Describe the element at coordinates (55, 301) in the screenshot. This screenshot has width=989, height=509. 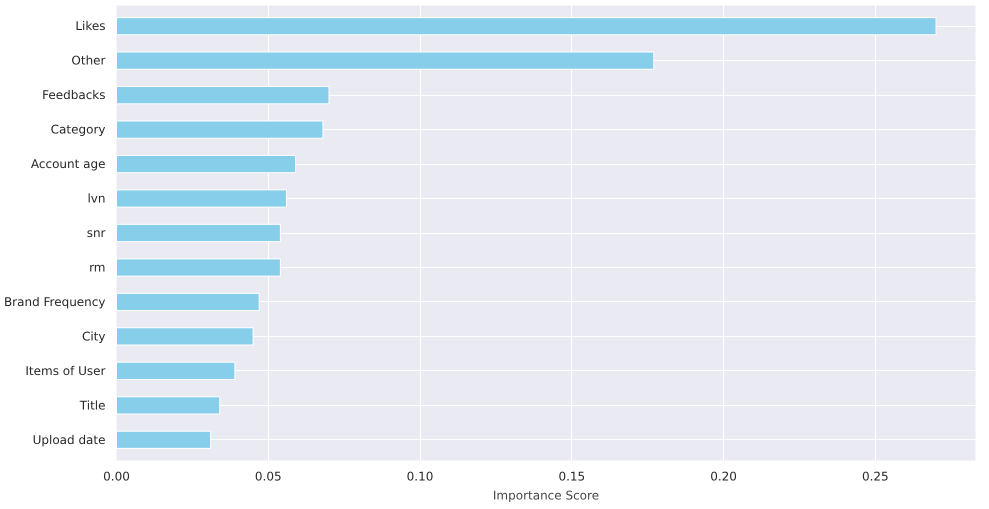
I see `y-tick-label: Brand Frequency` at that location.